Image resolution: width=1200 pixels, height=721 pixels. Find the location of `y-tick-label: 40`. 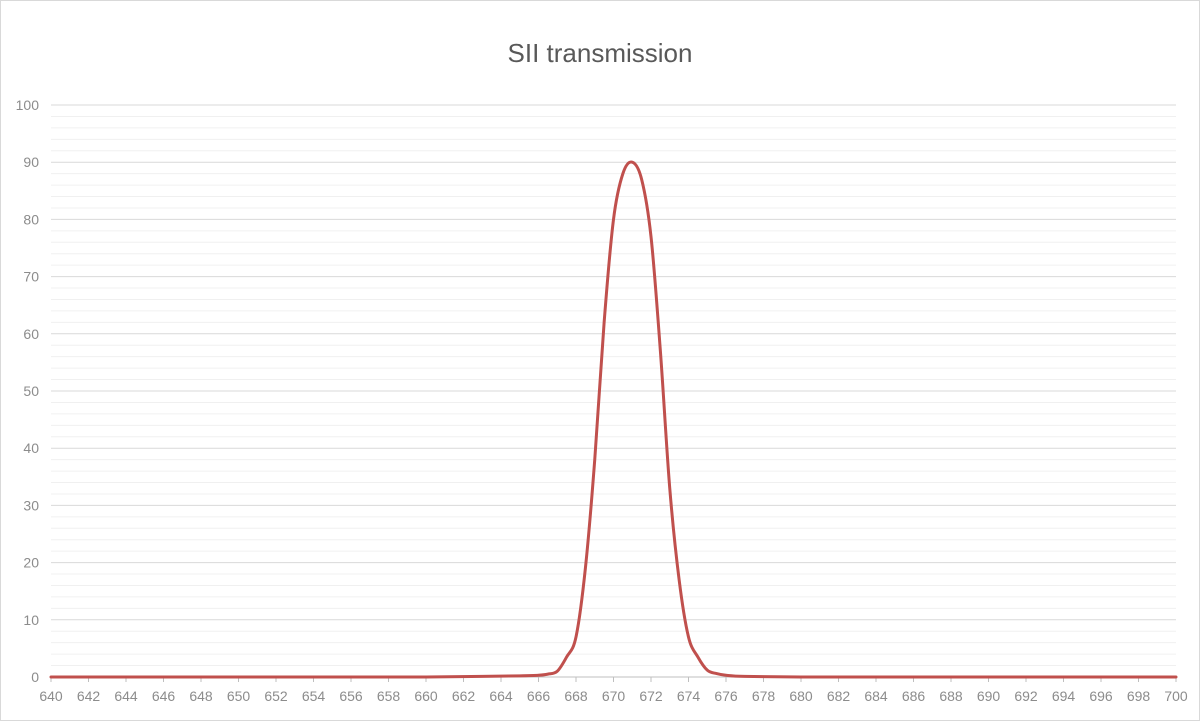

y-tick-label: 40 is located at coordinates (31, 448).